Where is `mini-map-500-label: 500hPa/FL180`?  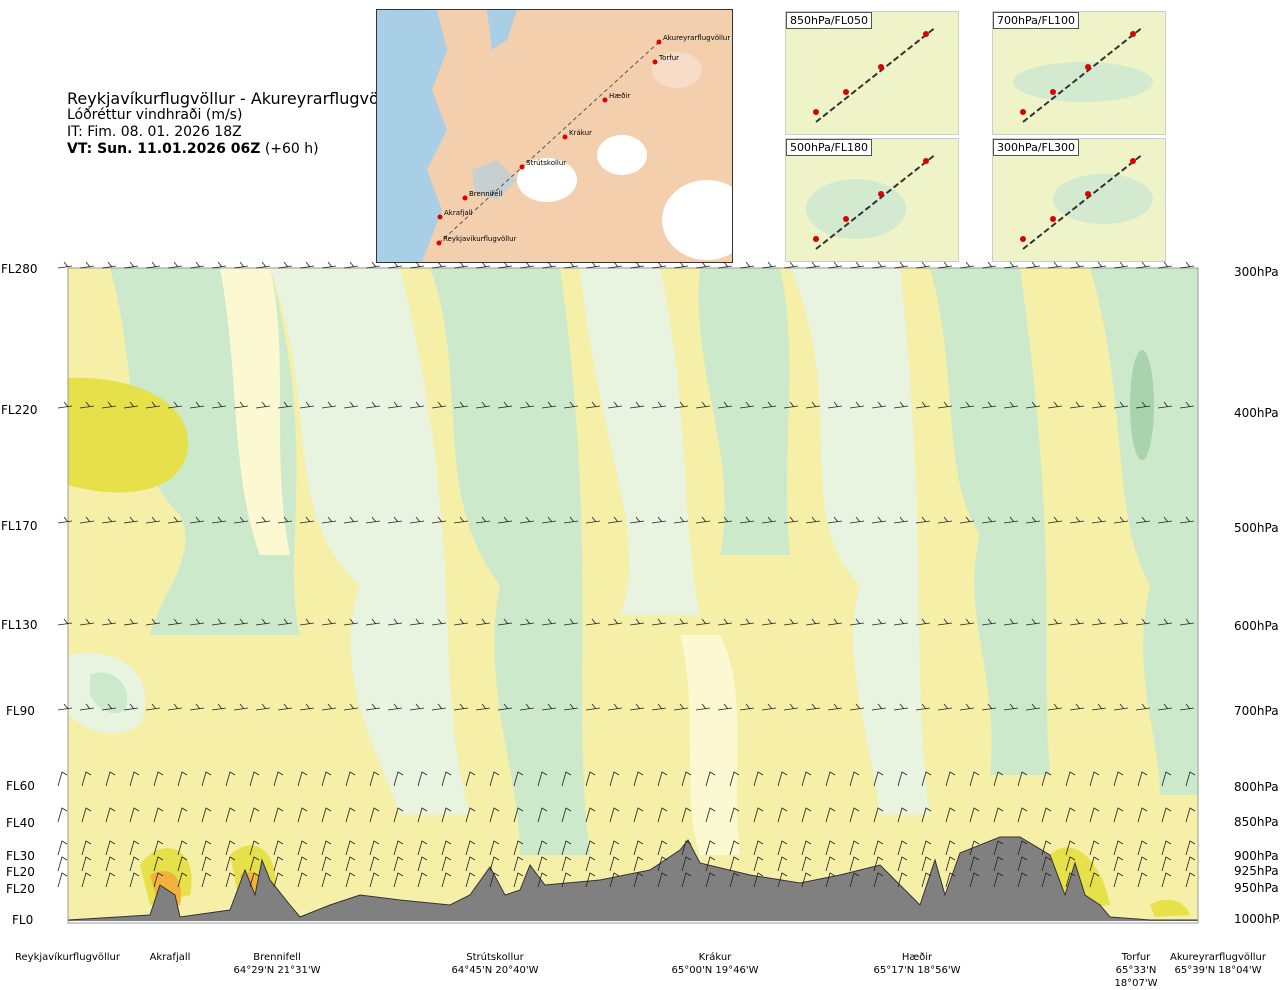
mini-map-500-label: 500hPa/FL180 is located at coordinates (829, 147).